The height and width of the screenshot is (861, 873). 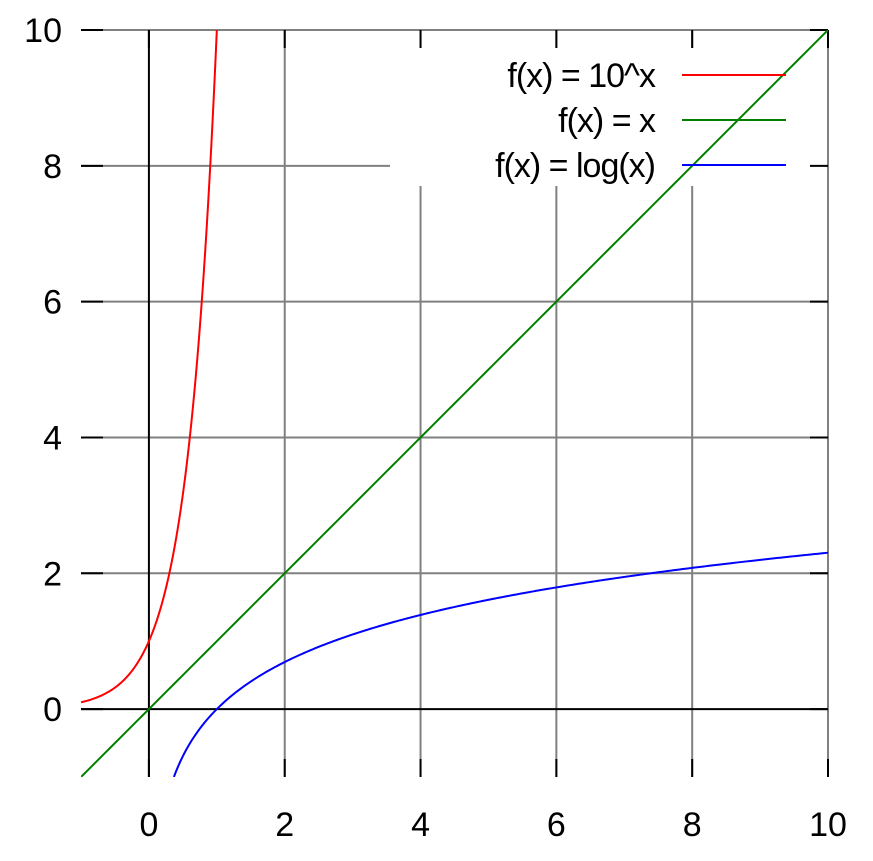 What do you see at coordinates (828, 825) in the screenshot?
I see `x-tick-label-10: 10` at bounding box center [828, 825].